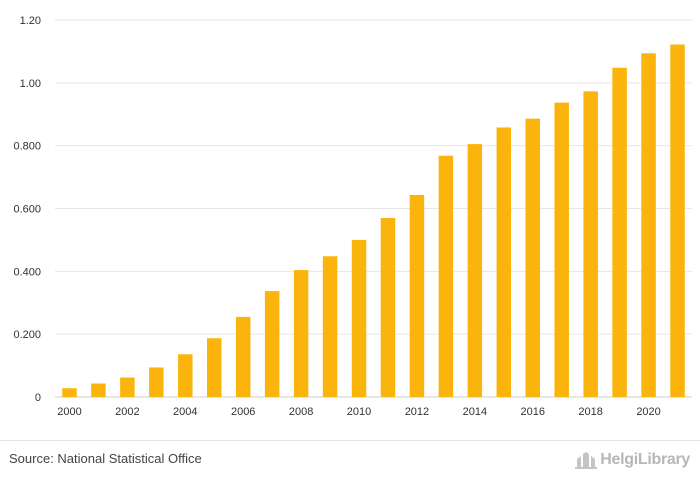 The height and width of the screenshot is (484, 700). What do you see at coordinates (446, 276) in the screenshot?
I see `bar-2013` at bounding box center [446, 276].